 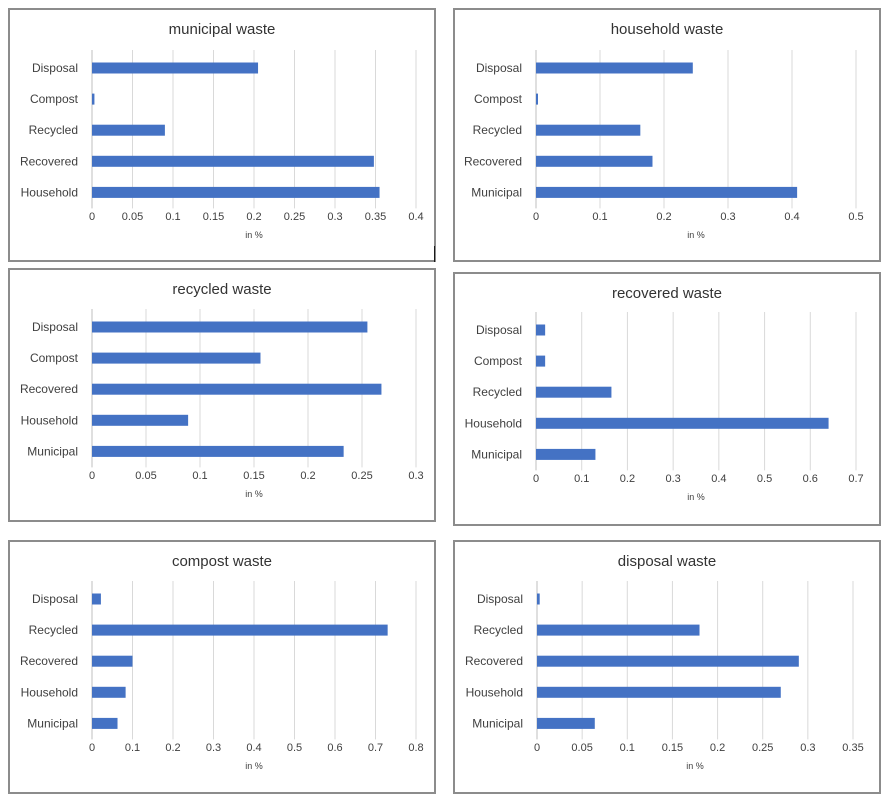 What do you see at coordinates (667, 561) in the screenshot?
I see `chart-title: disposal waste` at bounding box center [667, 561].